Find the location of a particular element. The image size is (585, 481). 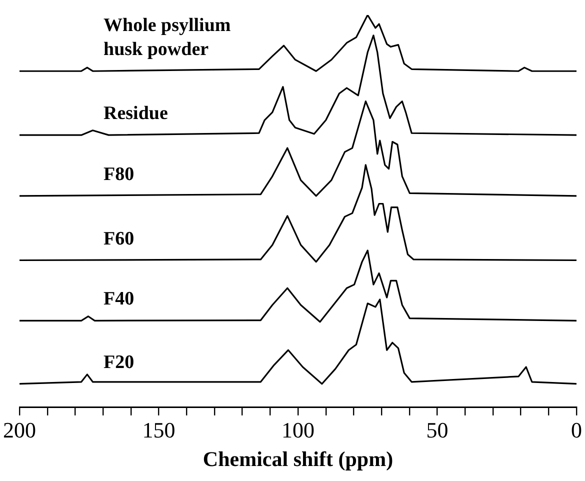

x-axis-title: Chemical shift (ppm) is located at coordinates (298, 458).